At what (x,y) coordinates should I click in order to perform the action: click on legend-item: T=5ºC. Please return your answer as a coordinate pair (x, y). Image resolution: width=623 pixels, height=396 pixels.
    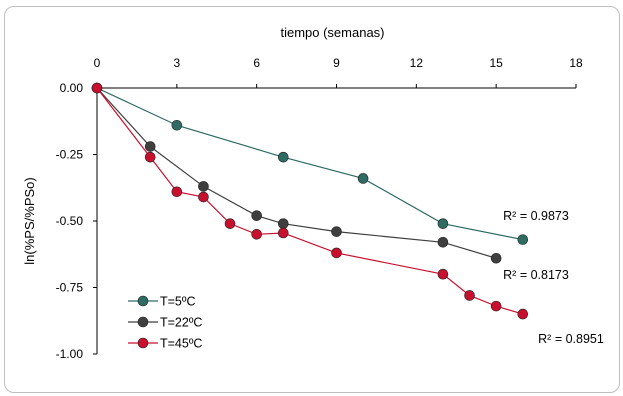
    Looking at the image, I should click on (161, 302).